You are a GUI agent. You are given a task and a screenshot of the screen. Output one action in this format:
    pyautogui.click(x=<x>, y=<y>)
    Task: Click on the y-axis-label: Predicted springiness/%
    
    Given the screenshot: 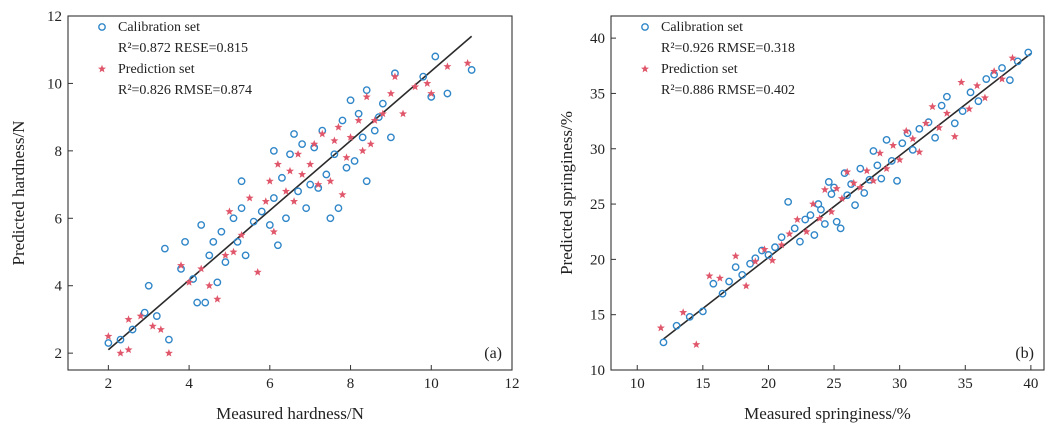 What is the action you would take?
    pyautogui.click(x=566, y=193)
    